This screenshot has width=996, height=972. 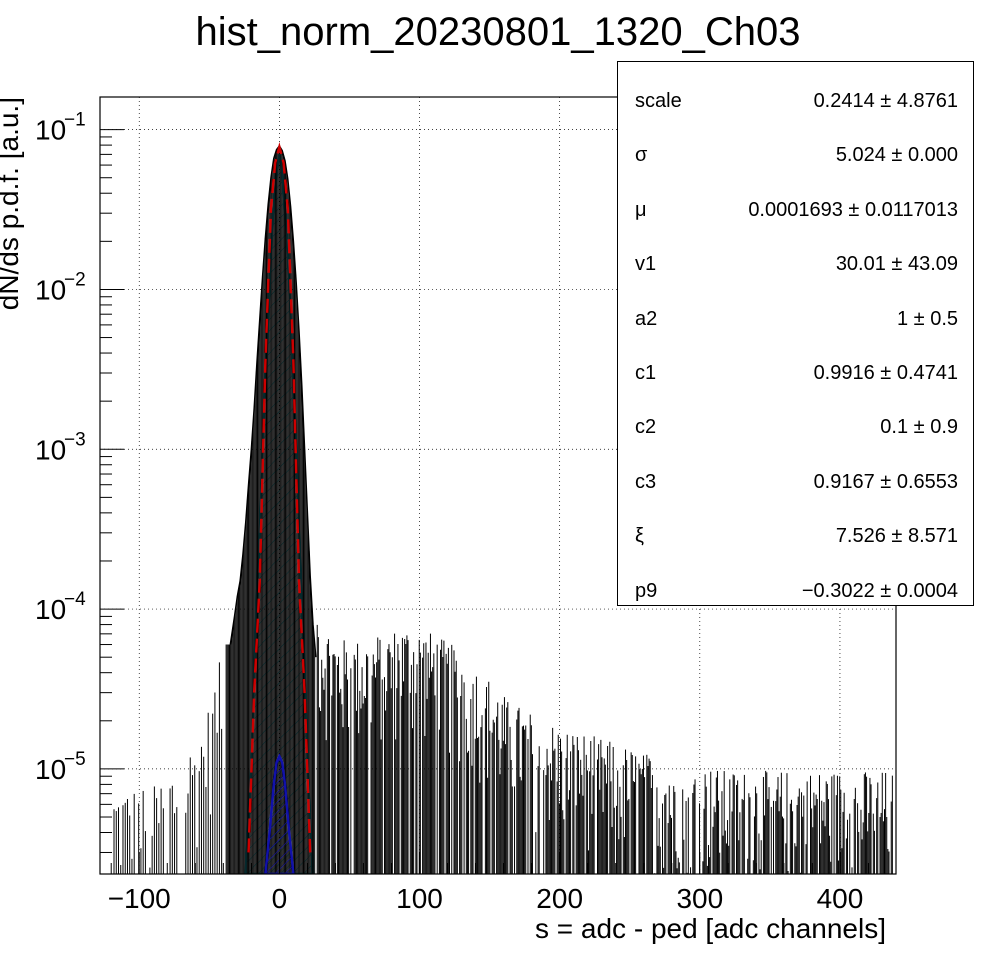 I want to click on stat-row: c1 0.9916 ± 0.4741, so click(x=795, y=371).